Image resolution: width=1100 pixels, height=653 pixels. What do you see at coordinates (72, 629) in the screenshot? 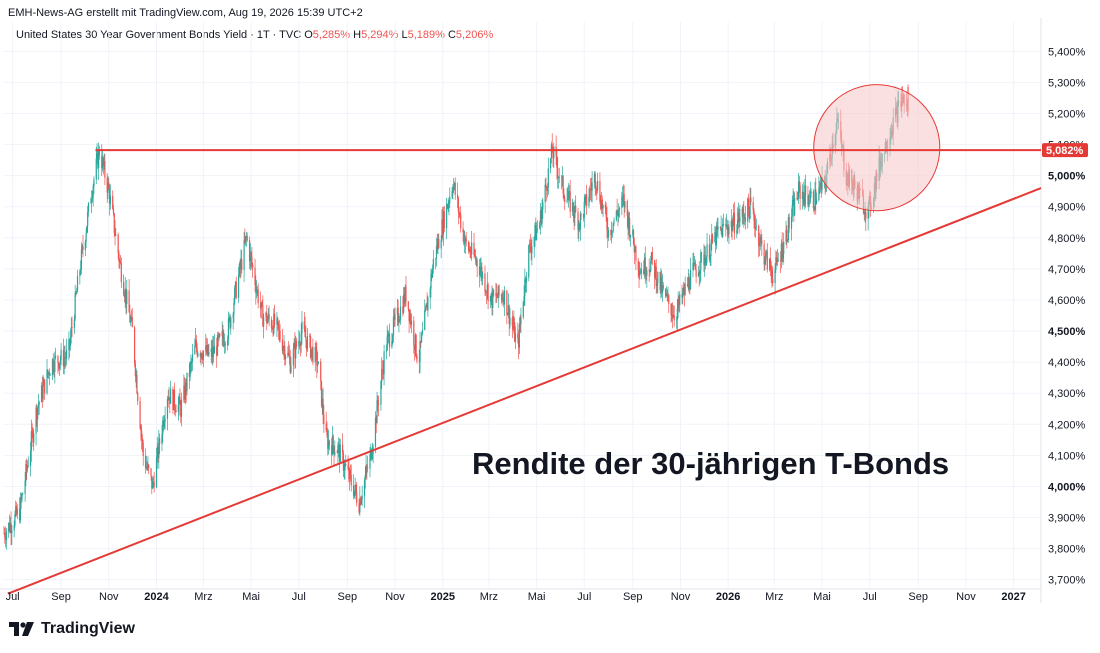
I see `tradingview-logo: TradingView` at bounding box center [72, 629].